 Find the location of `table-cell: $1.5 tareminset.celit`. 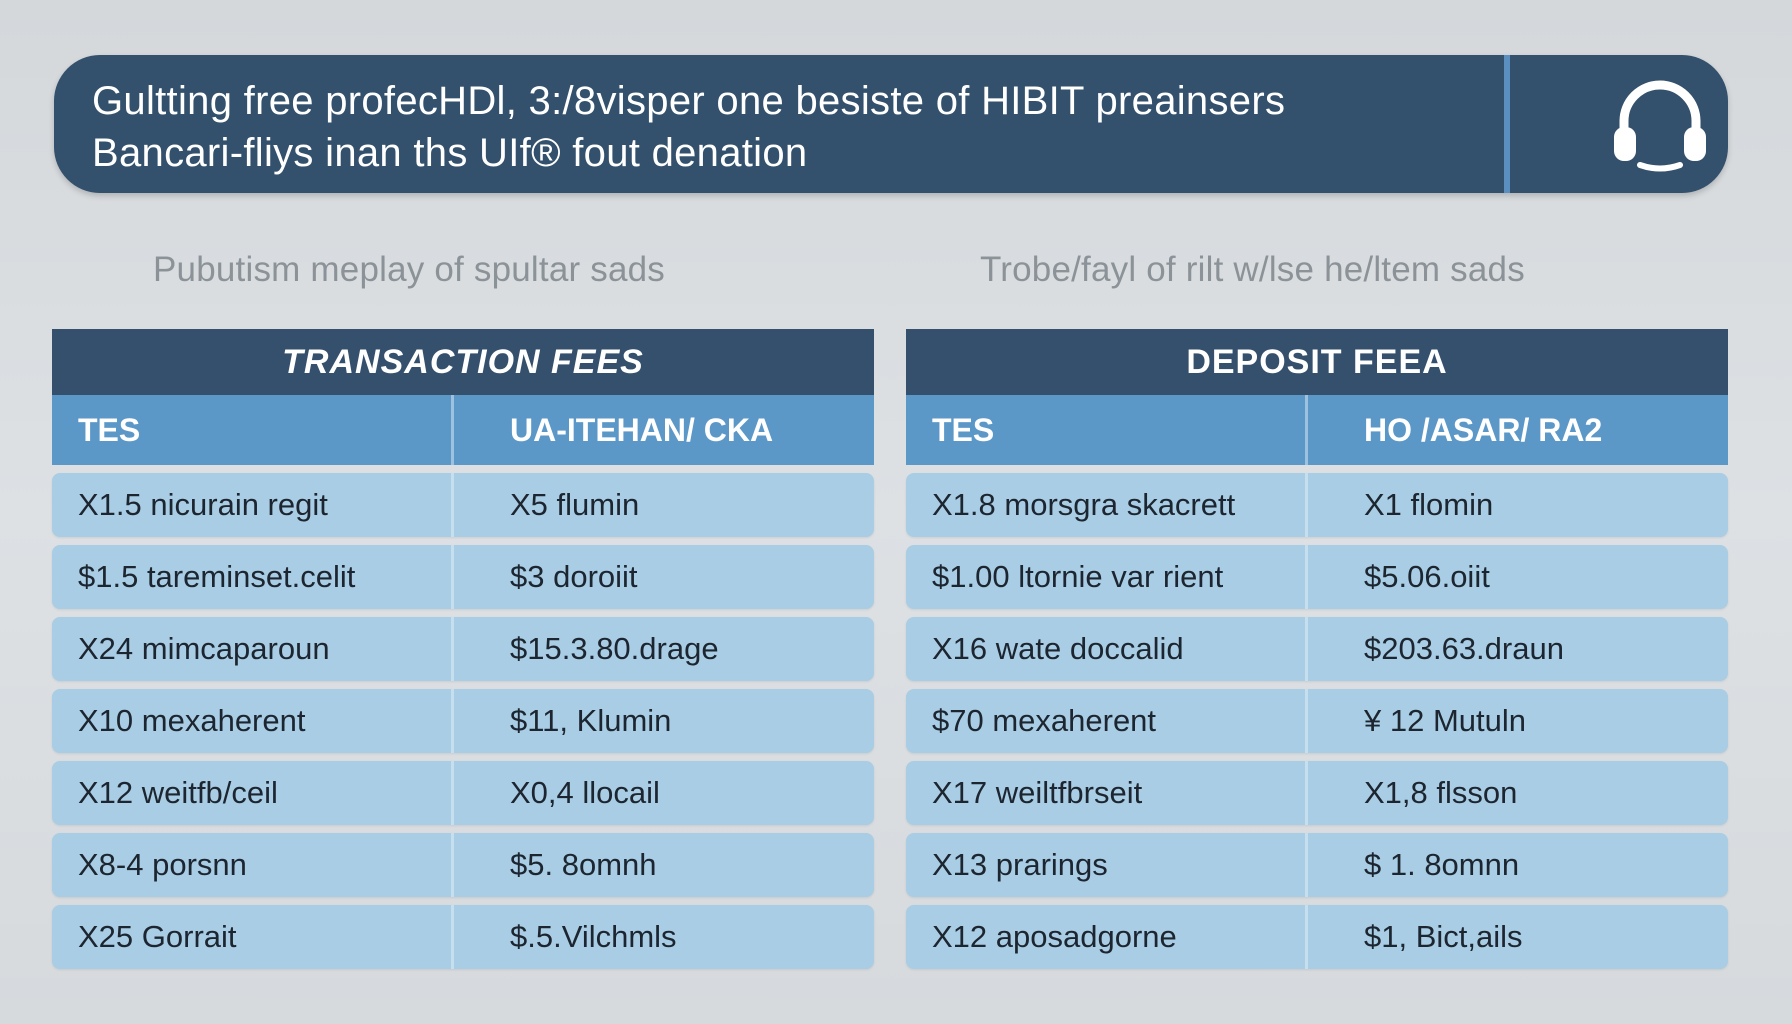

table-cell: $1.5 tareminset.celit is located at coordinates (253, 577).